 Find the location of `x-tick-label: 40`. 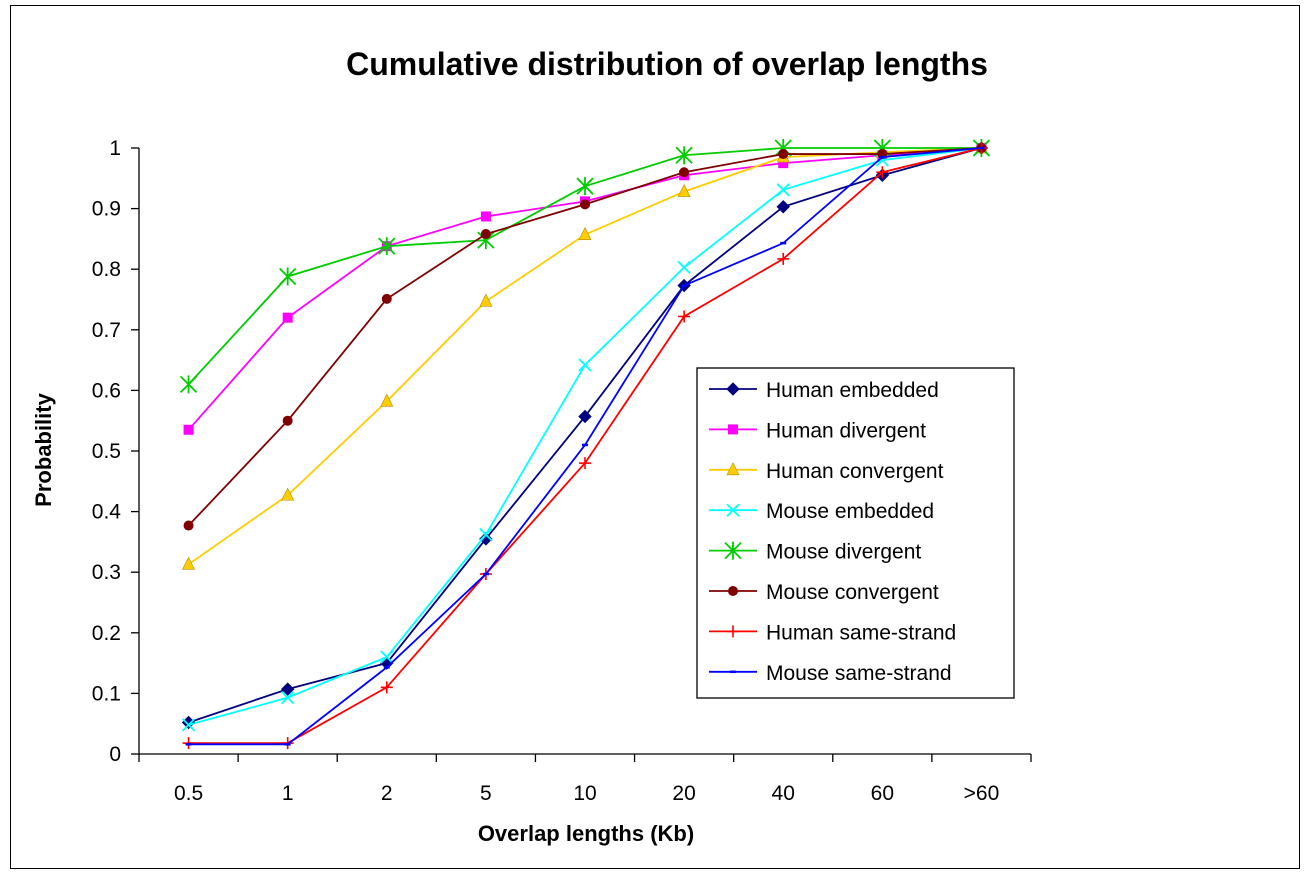

x-tick-label: 40 is located at coordinates (783, 793).